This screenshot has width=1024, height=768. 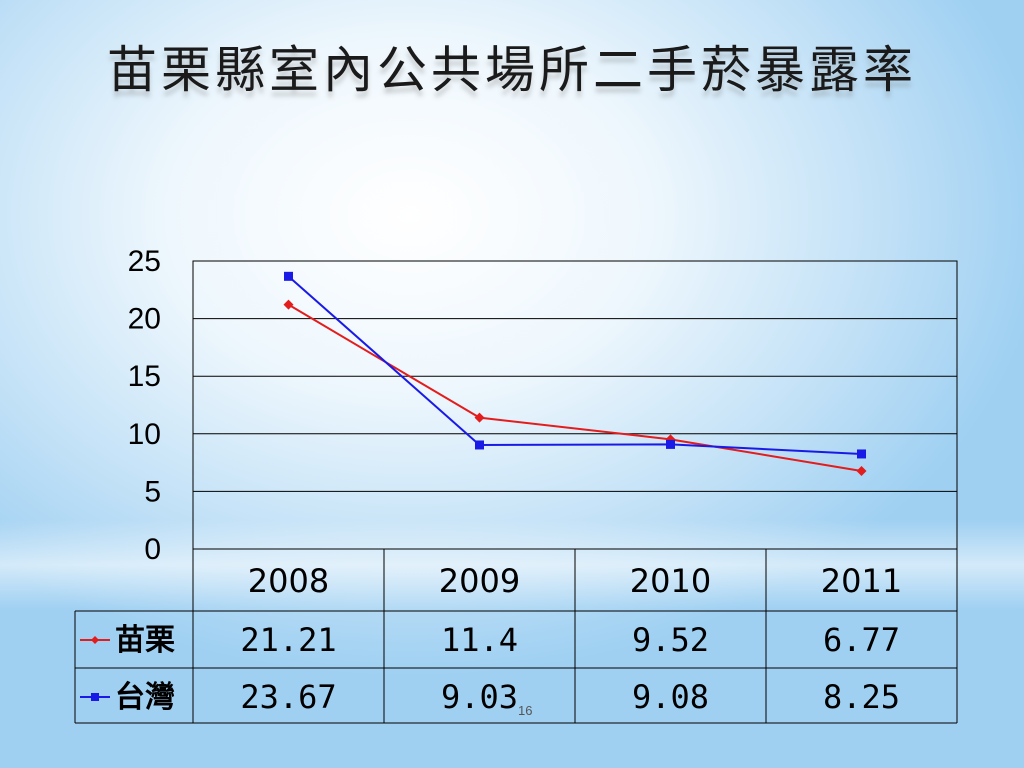 What do you see at coordinates (144, 376) in the screenshot?
I see `y-tick-label: 15` at bounding box center [144, 376].